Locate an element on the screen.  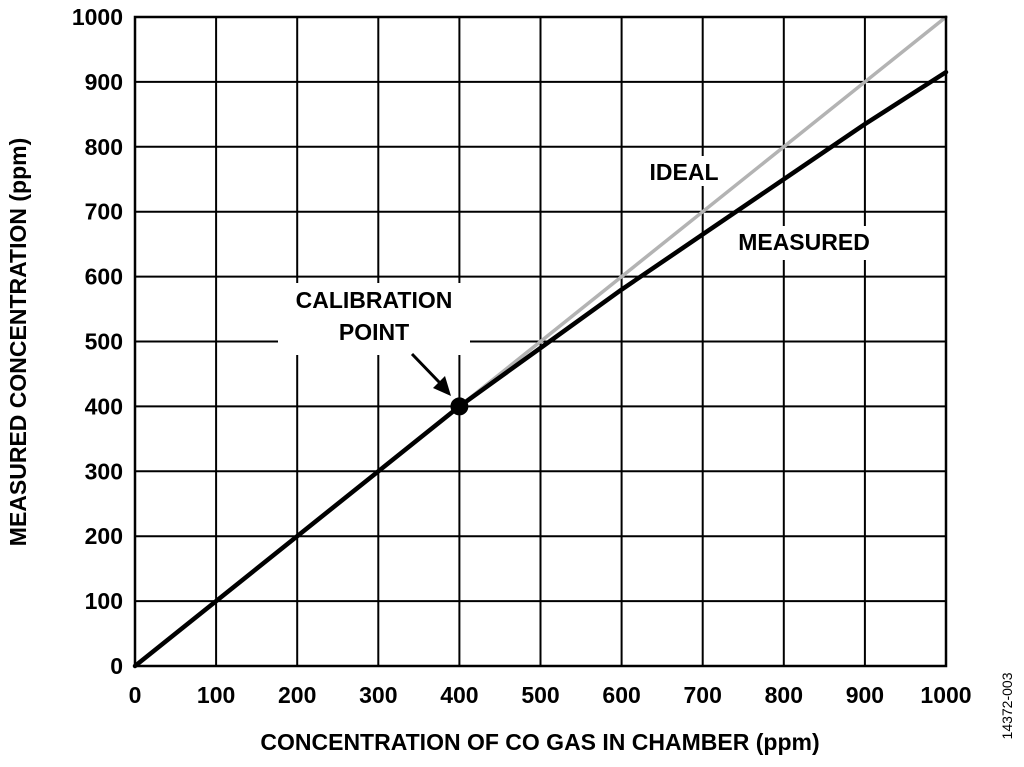
calibration-point-marker is located at coordinates (459, 406).